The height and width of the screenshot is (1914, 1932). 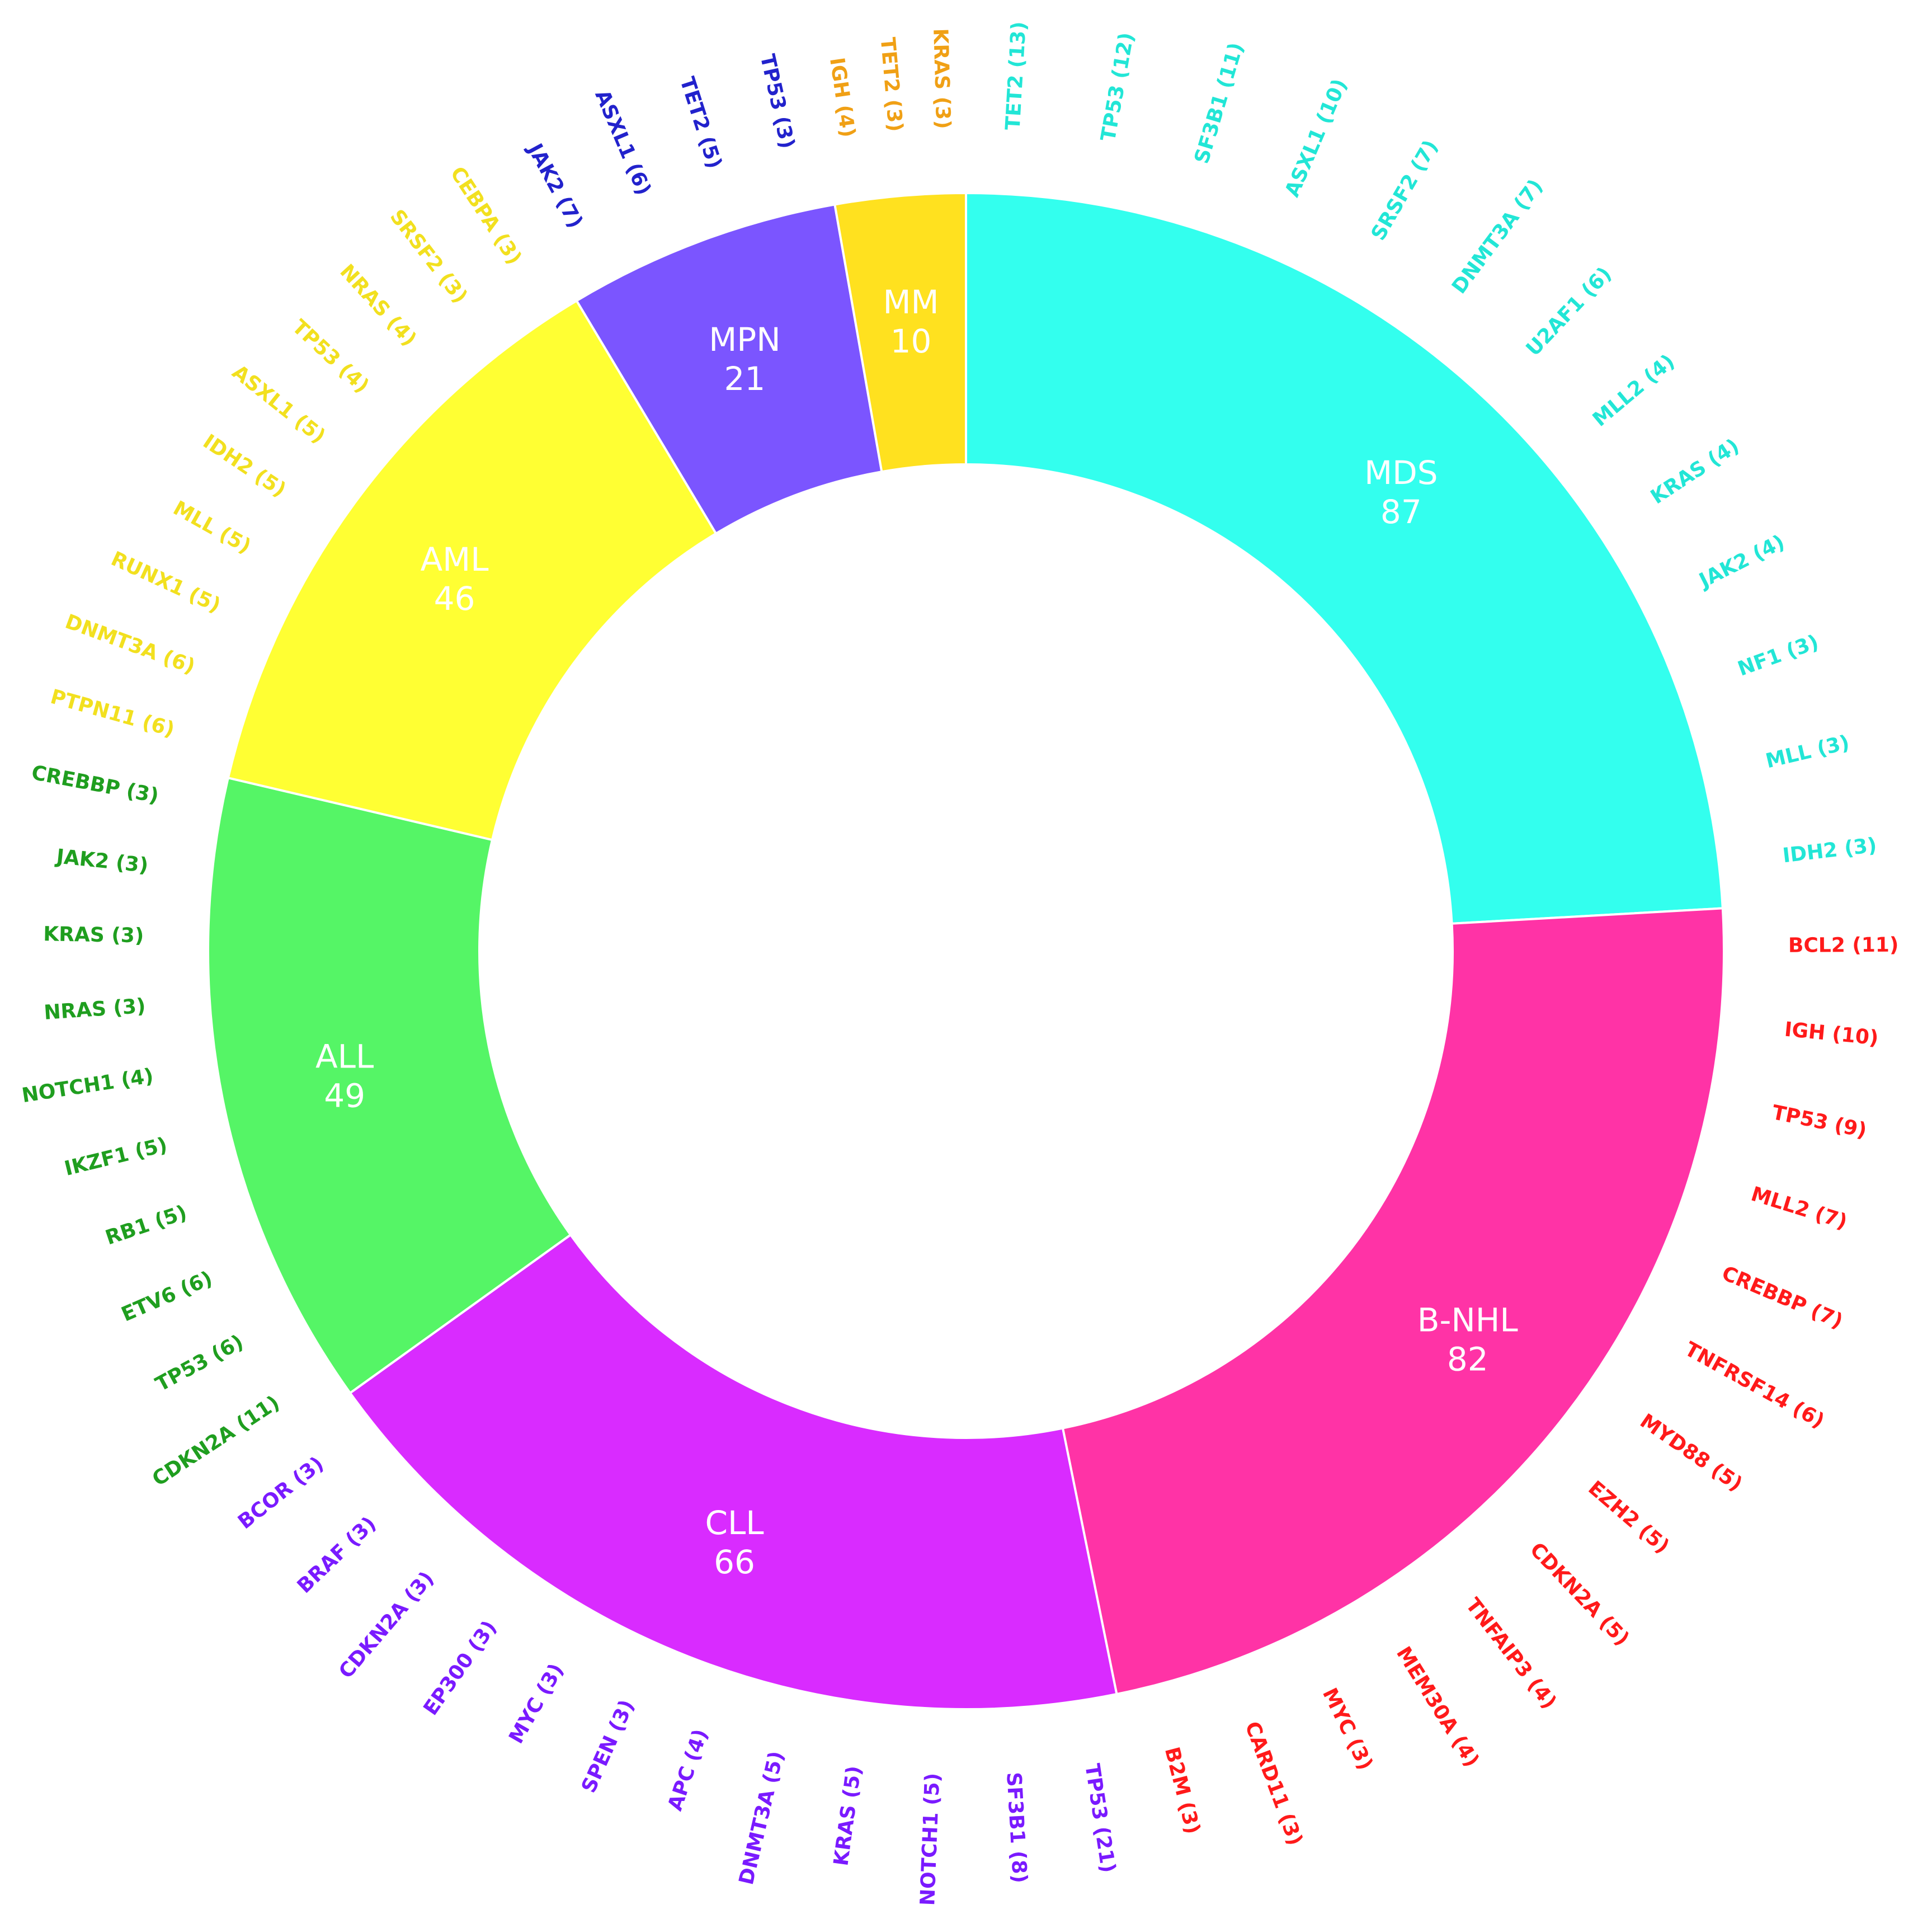 What do you see at coordinates (1511, 1654) in the screenshot?
I see `gene-label-b-nhl-tnfaip3-4: TNFAIP3 (4)` at bounding box center [1511, 1654].